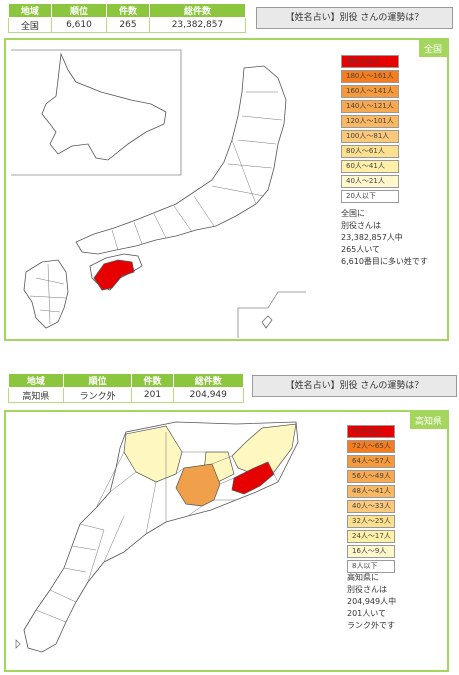  What do you see at coordinates (371, 506) in the screenshot?
I see `legend-item: 40人～33人` at bounding box center [371, 506].